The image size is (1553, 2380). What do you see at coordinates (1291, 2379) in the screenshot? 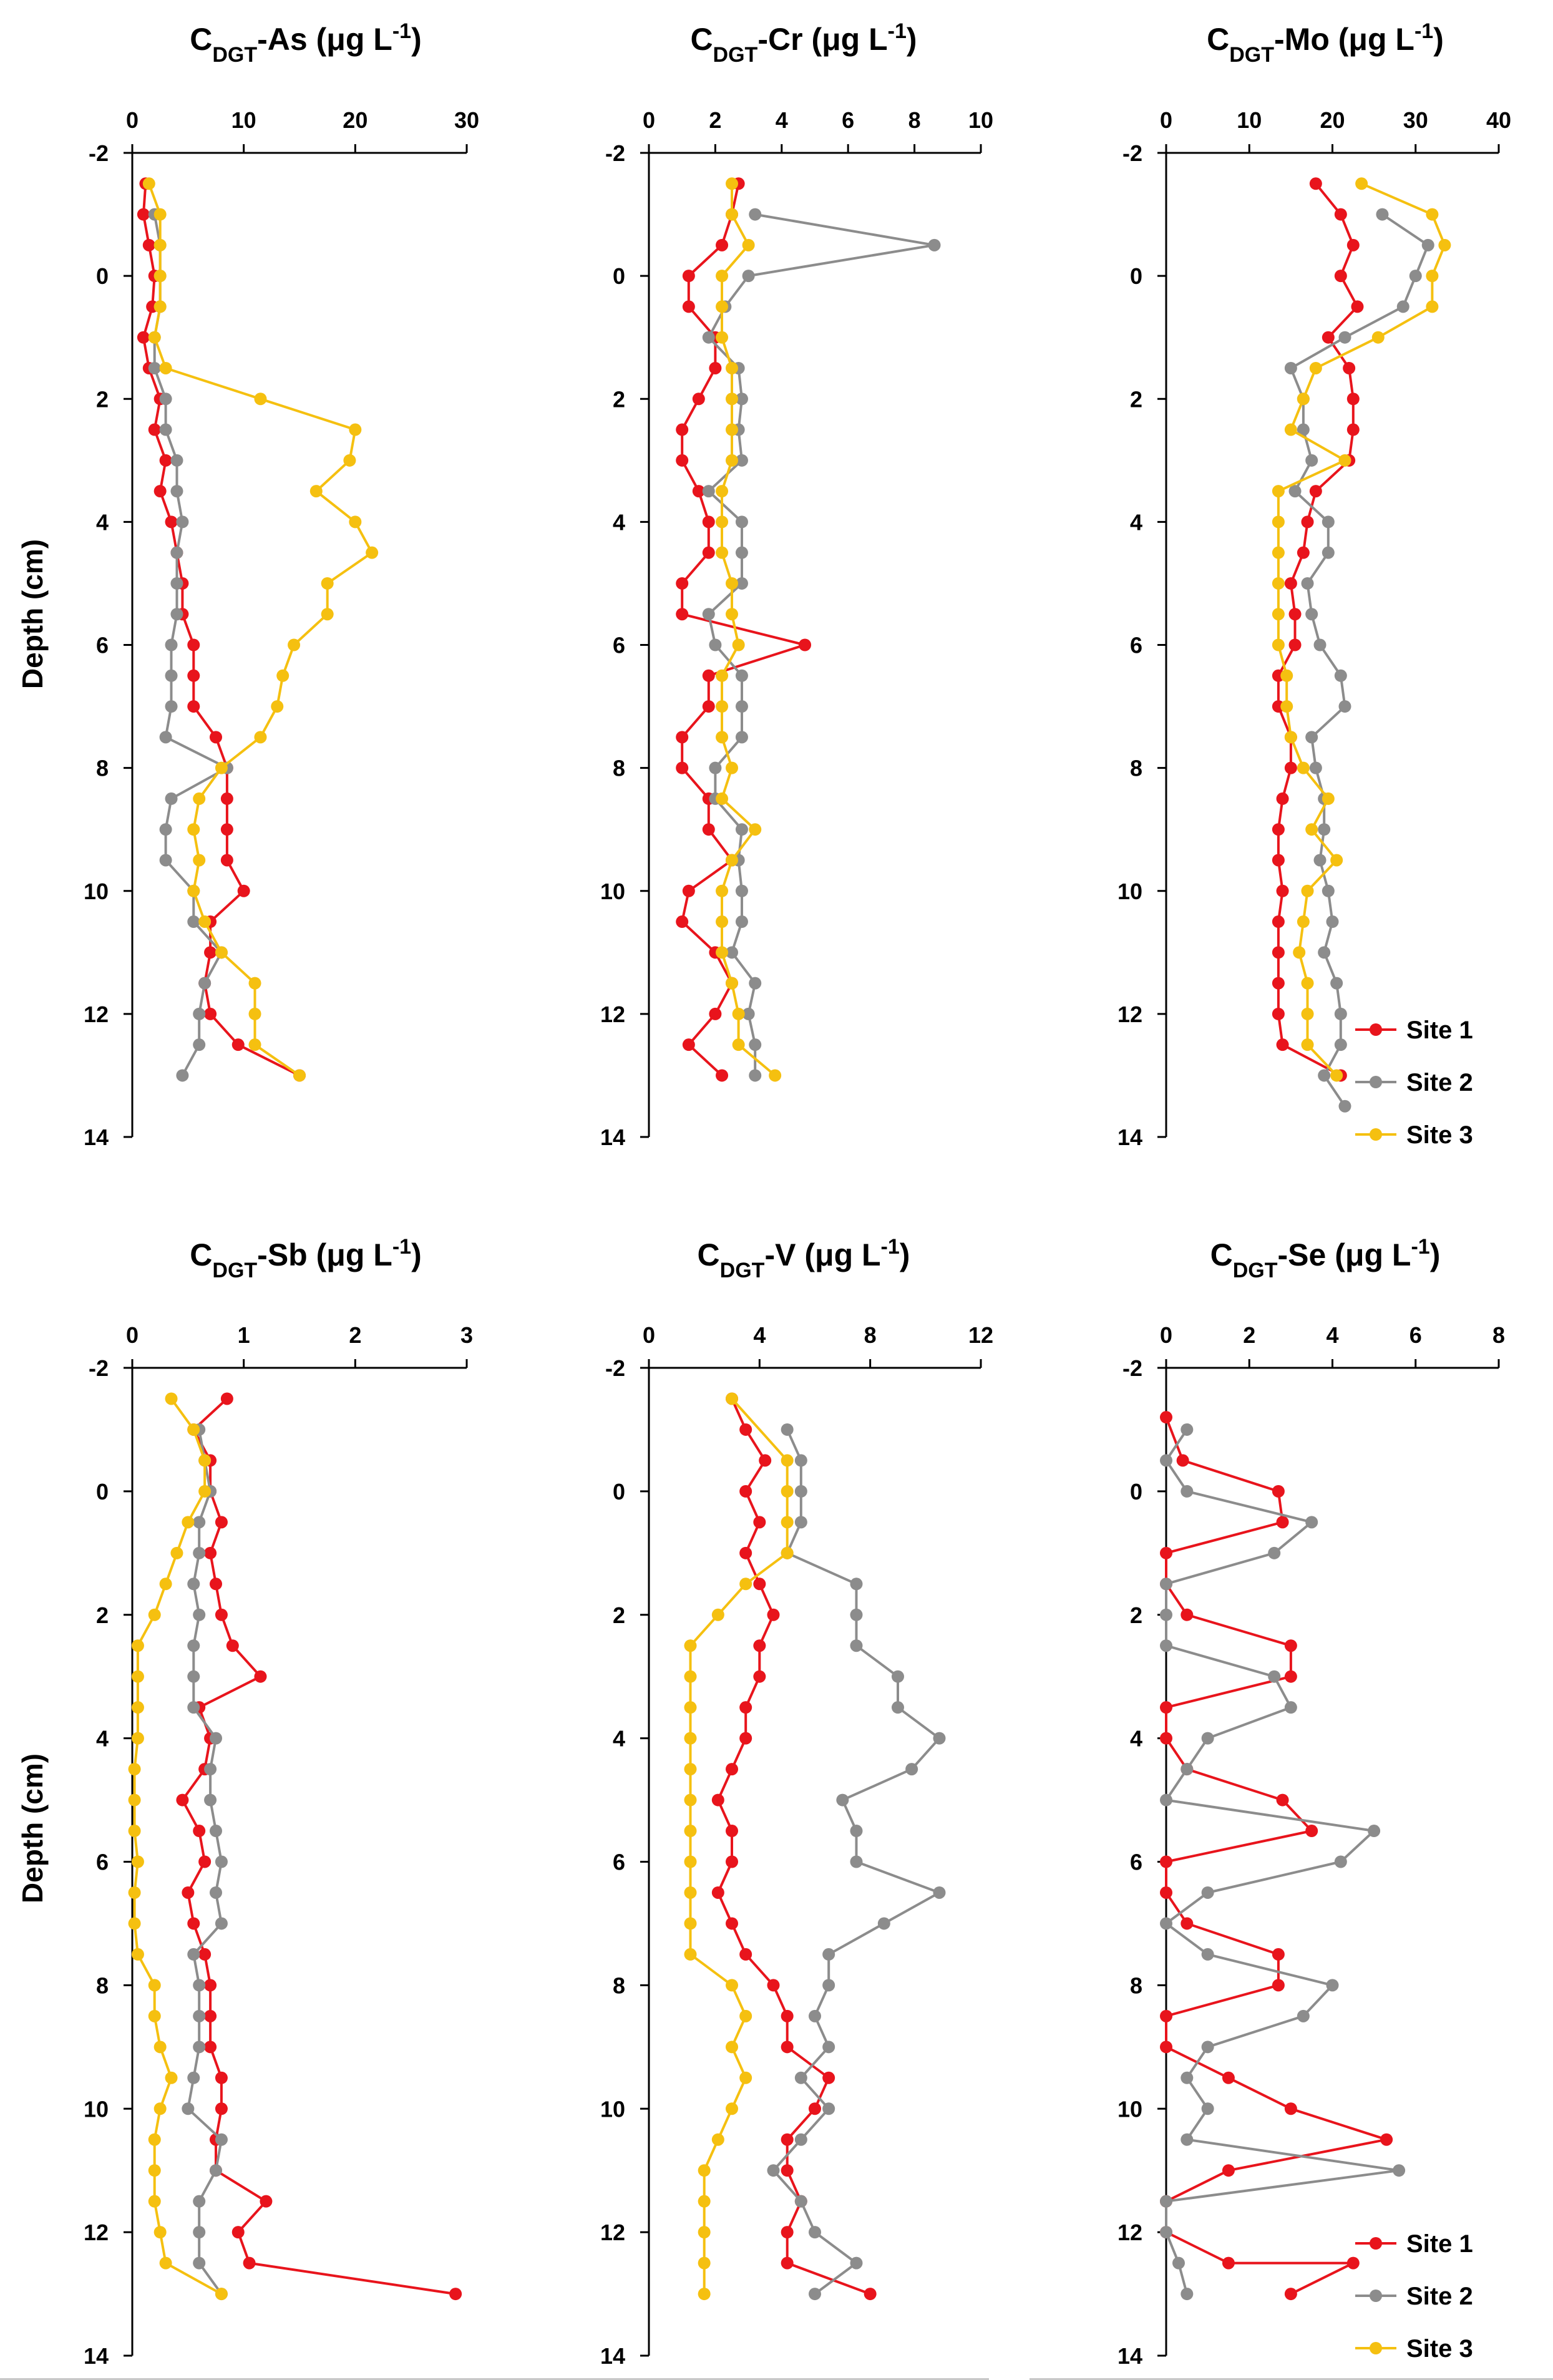
I see `panel-separator-right` at bounding box center [1291, 2379].